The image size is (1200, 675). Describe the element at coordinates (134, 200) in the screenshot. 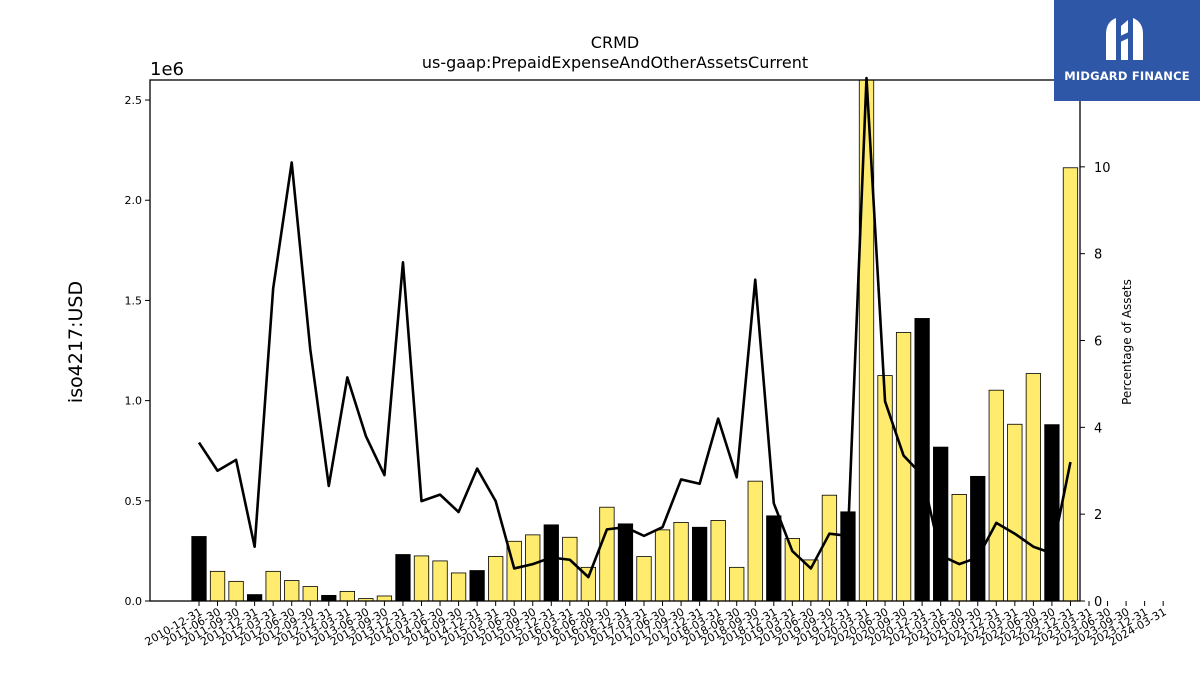

I see `y-tick-label: 2.0` at that location.